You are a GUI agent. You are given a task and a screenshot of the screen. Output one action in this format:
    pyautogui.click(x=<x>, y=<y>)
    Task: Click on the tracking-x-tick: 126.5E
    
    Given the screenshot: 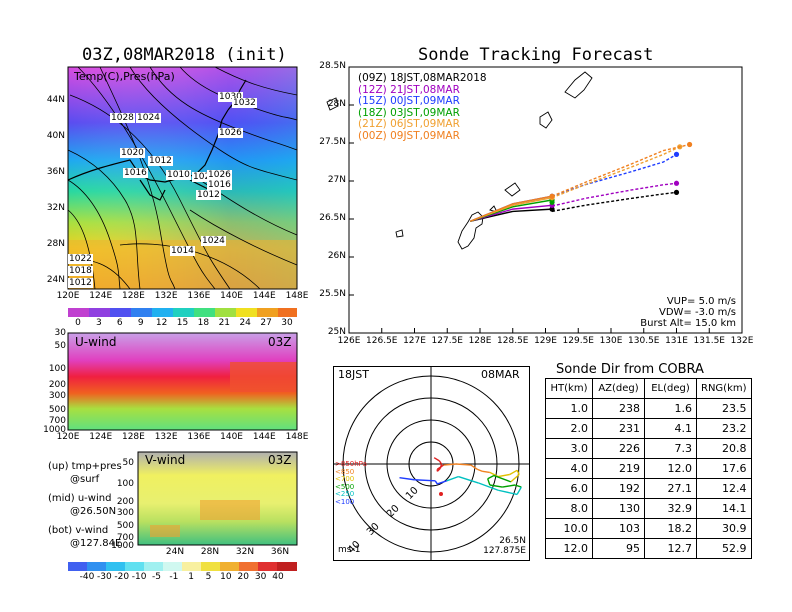 What is the action you would take?
    pyautogui.click(x=382, y=341)
    